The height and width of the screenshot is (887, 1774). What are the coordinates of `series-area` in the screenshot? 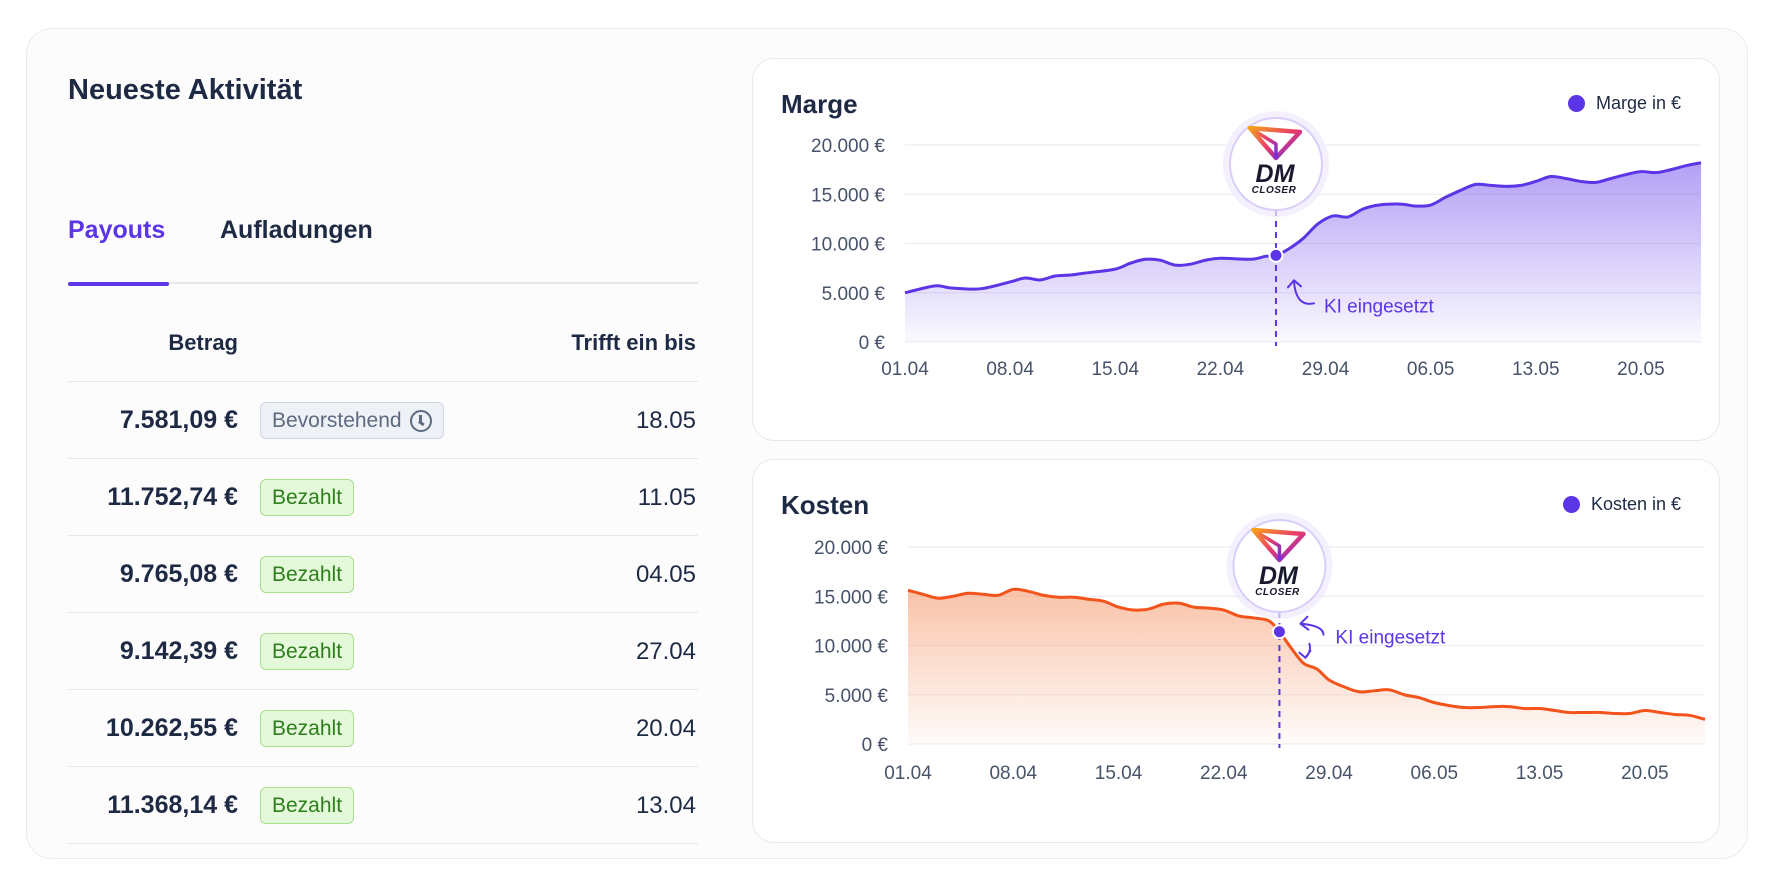 It's located at (1303, 252).